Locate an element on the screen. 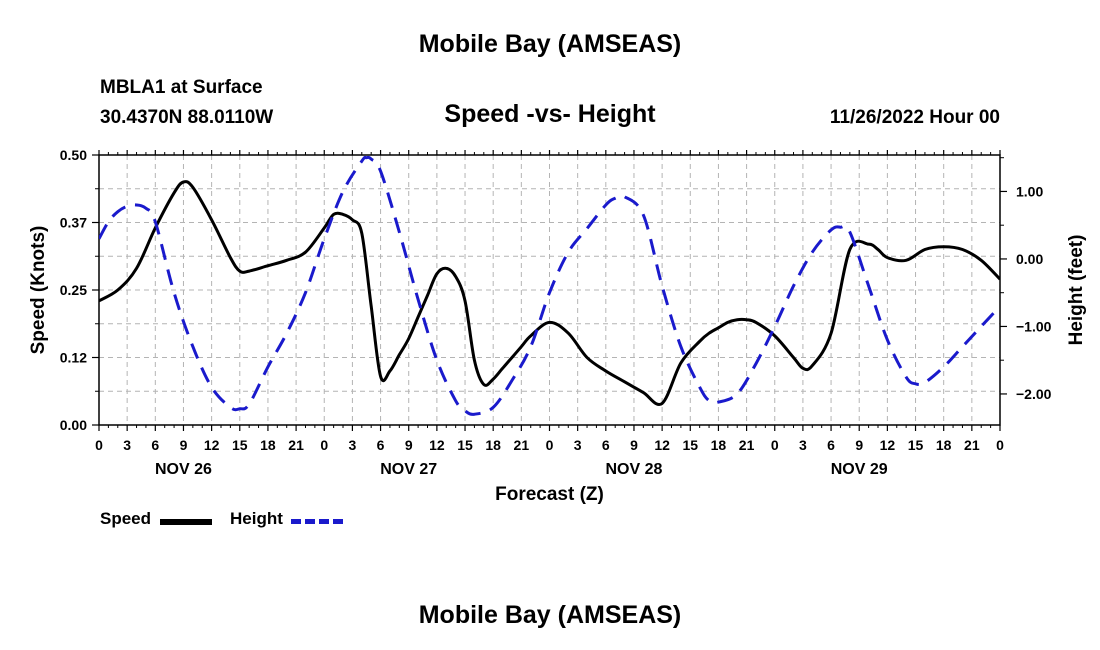 The width and height of the screenshot is (1100, 650). forecast-datetime: 11/26/2022 Hour 00 is located at coordinates (914, 117).